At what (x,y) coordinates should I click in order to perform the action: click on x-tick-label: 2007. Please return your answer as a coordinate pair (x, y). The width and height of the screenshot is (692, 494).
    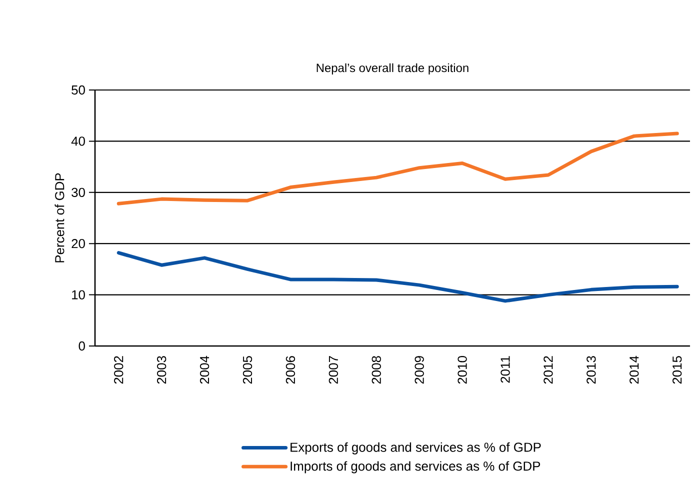
    Looking at the image, I should click on (333, 370).